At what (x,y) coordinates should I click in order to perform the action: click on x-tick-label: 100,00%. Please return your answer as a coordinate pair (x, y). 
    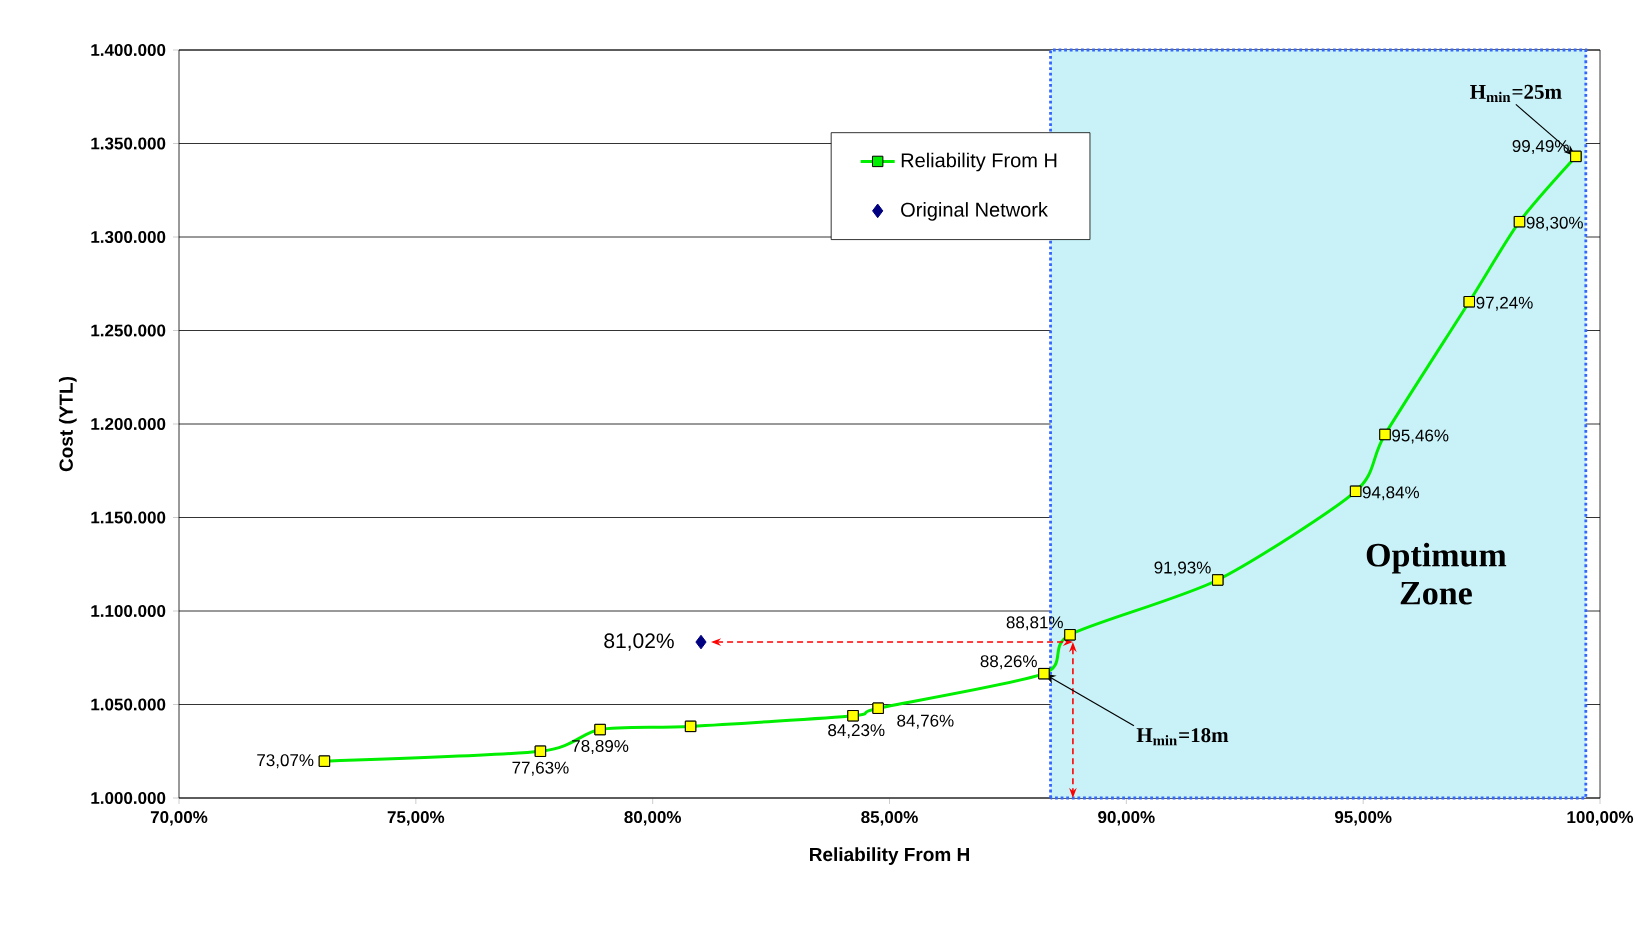
    Looking at the image, I should click on (1600, 818).